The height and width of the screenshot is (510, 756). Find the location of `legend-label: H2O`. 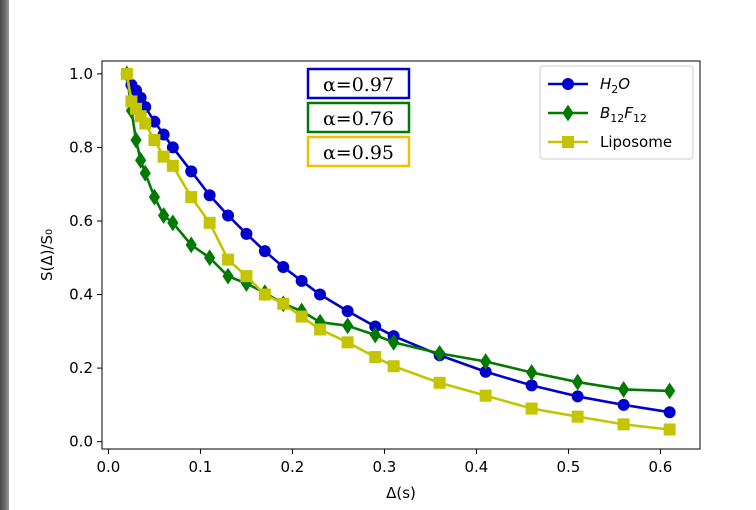

legend-label: H2O is located at coordinates (615, 85).